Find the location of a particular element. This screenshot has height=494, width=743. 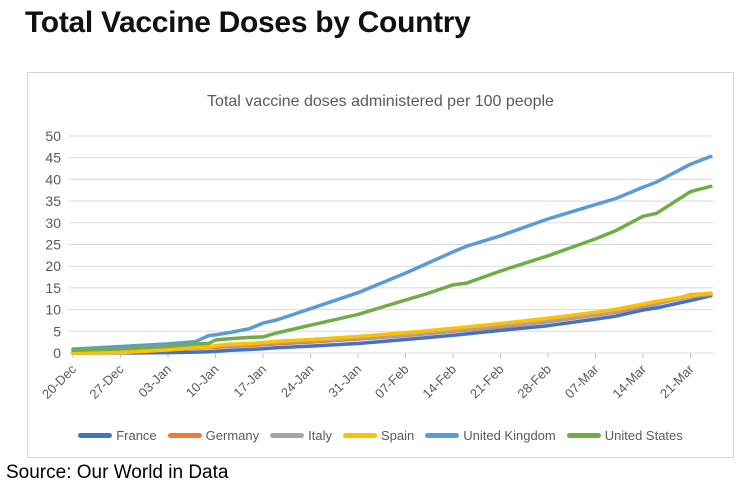

legend-item-spain: Spain is located at coordinates (378, 435).